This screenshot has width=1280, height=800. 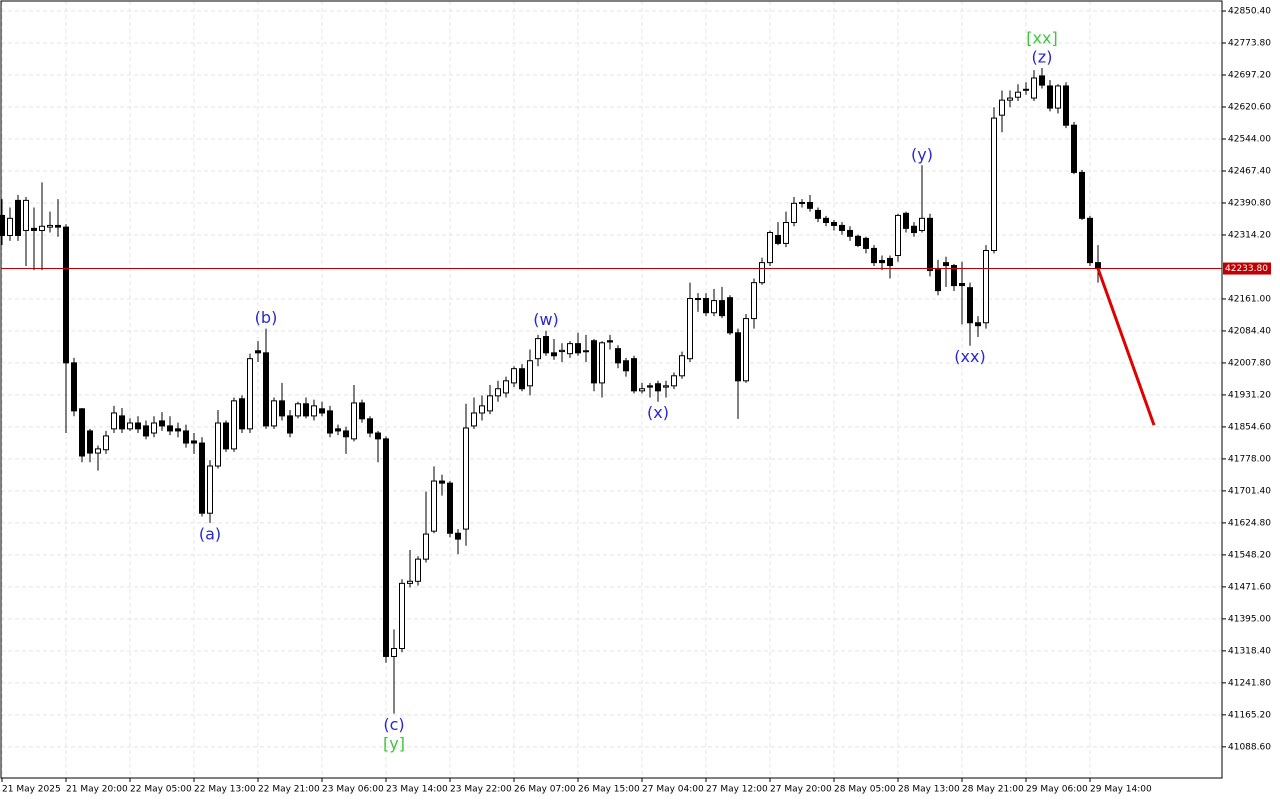 I want to click on x-tick-label: 22 May 13:00, so click(x=225, y=790).